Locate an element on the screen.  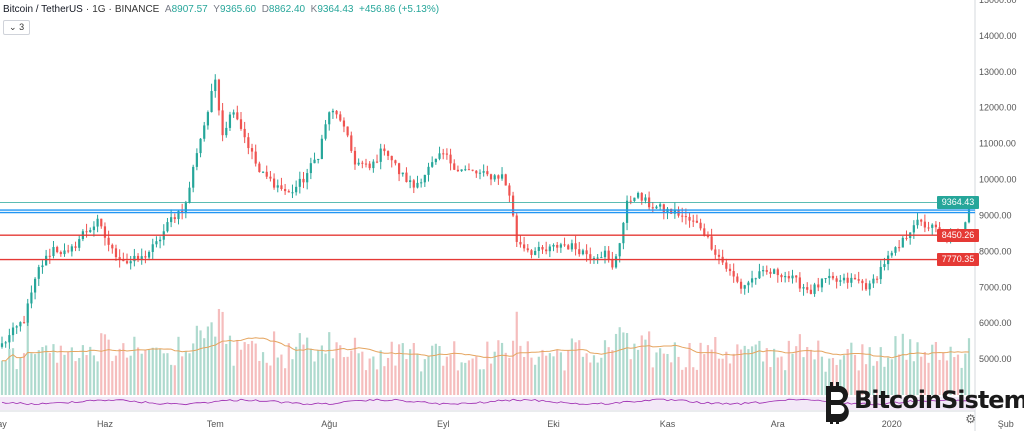
symbol-title: Bitcoin / TetherUS is located at coordinates (43, 9).